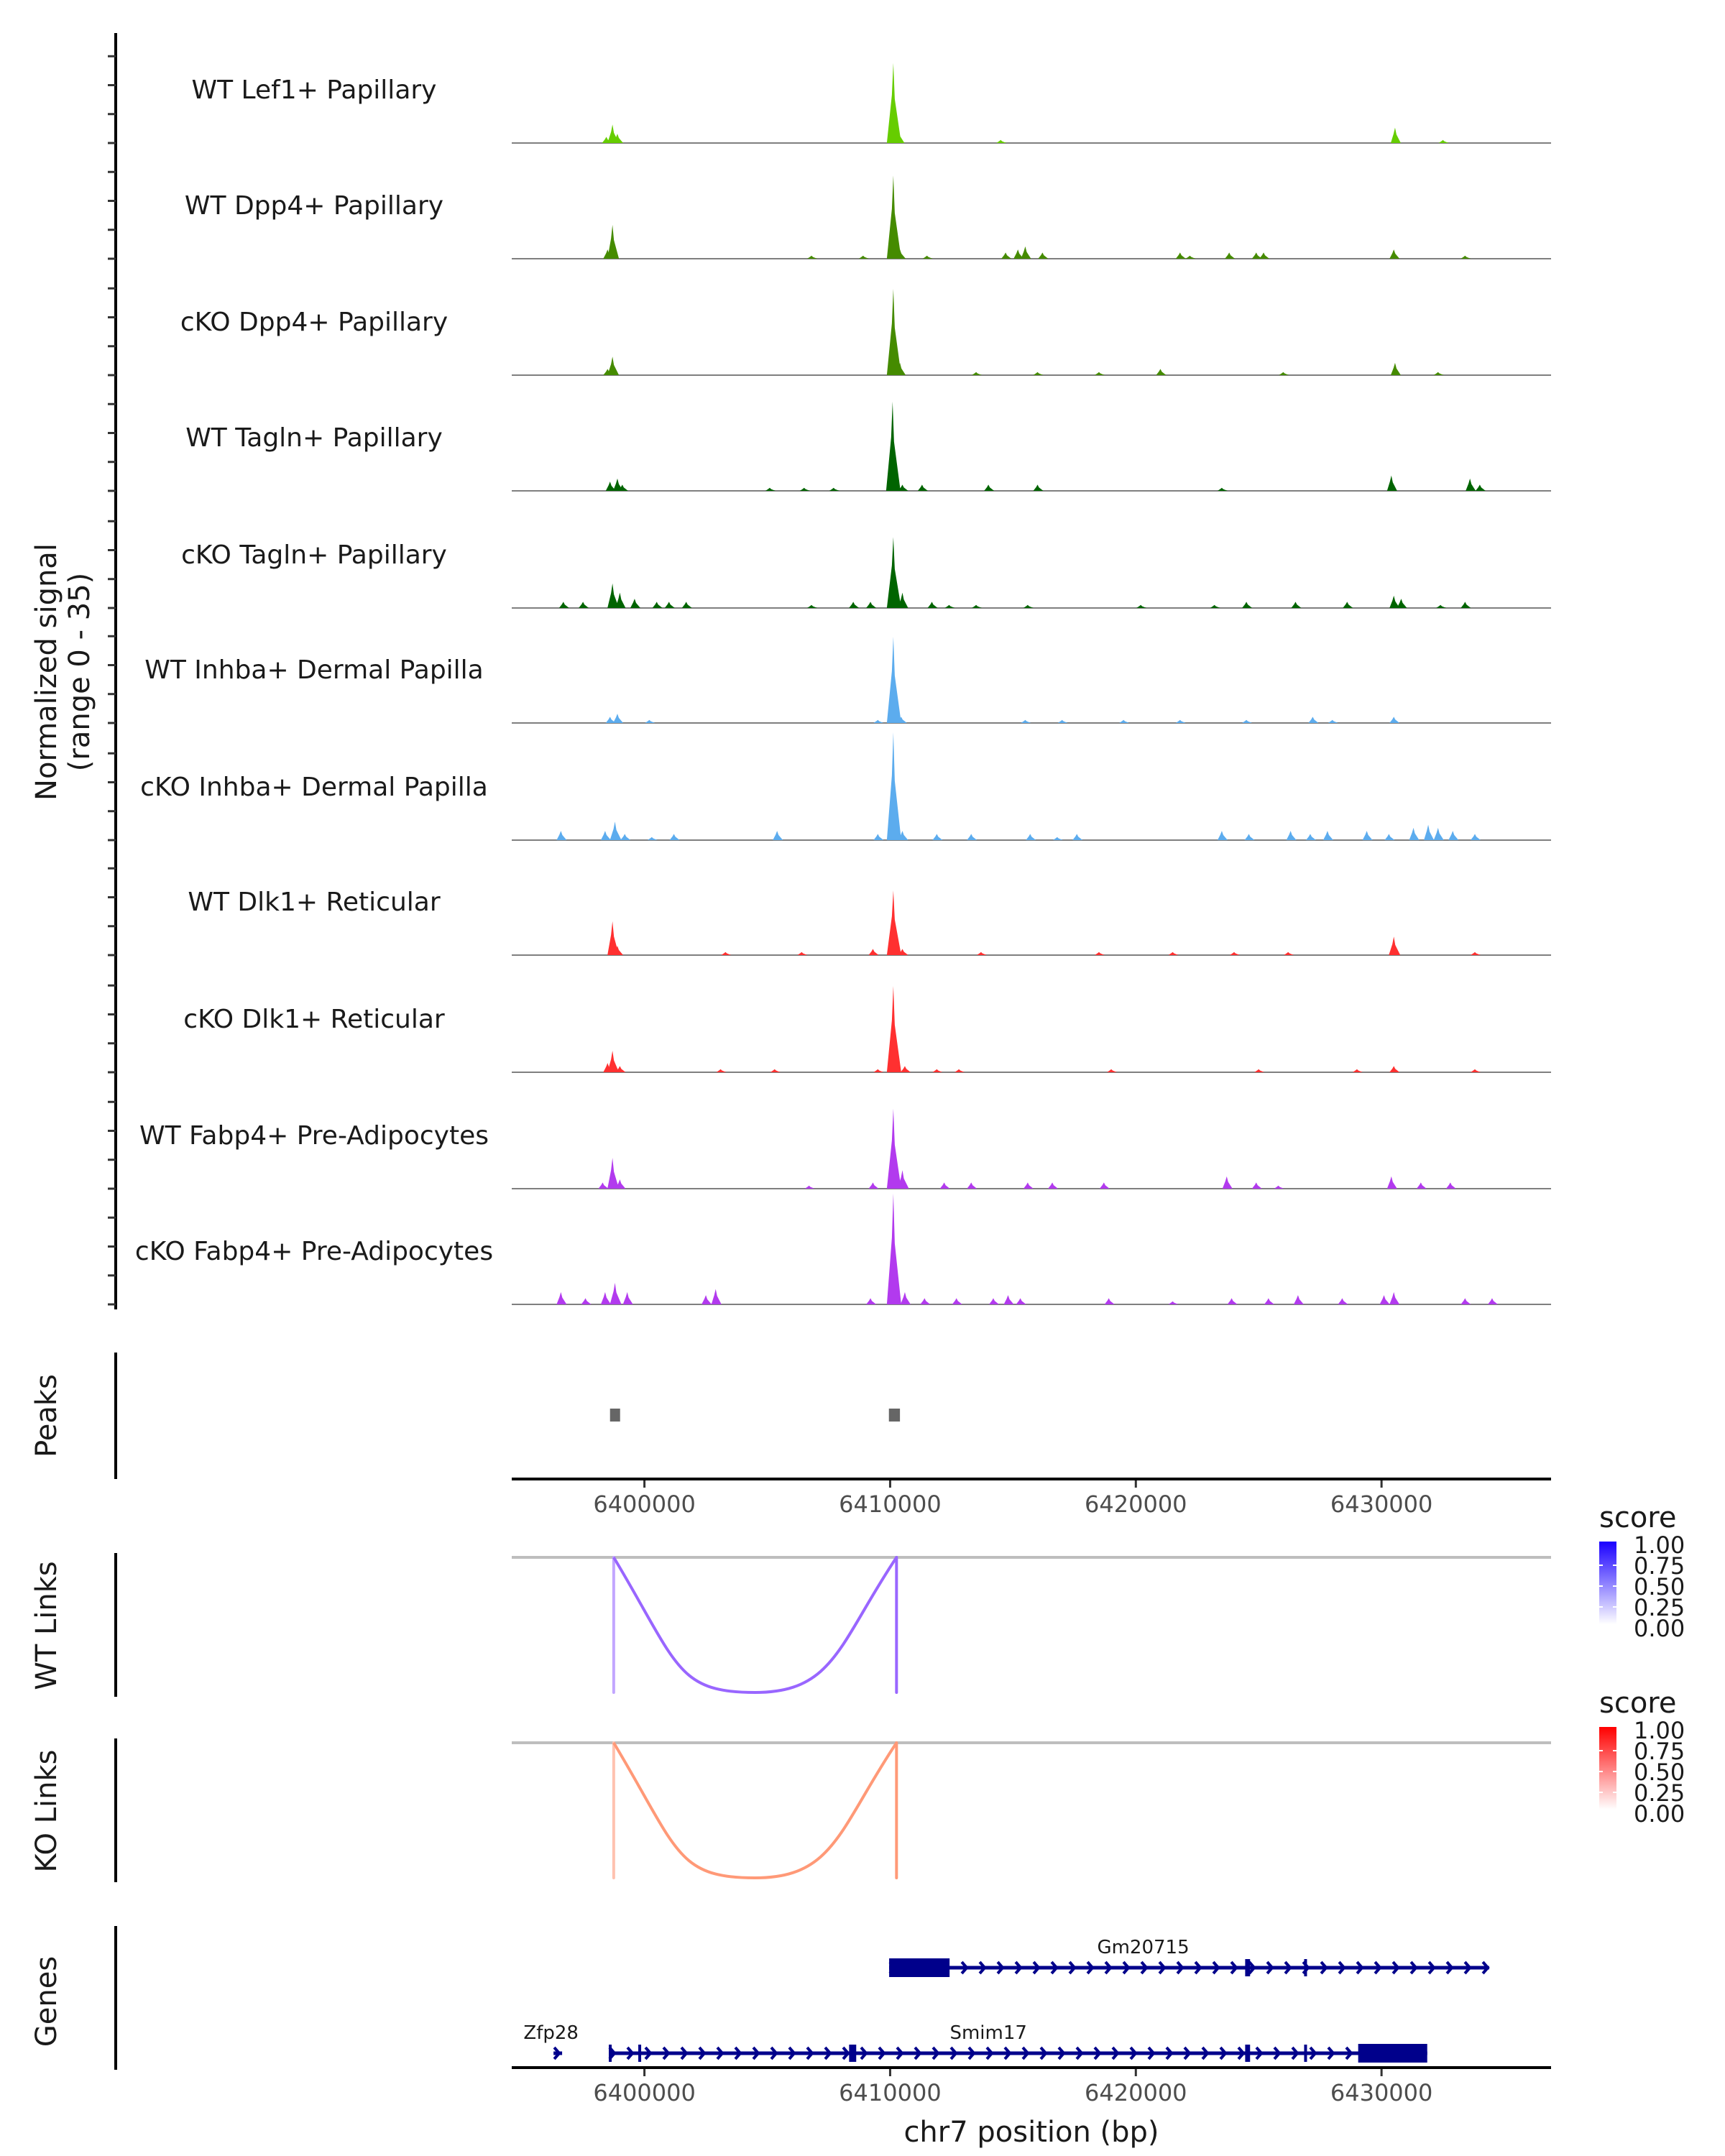  Describe the element at coordinates (1381, 1505) in the screenshot. I see `x-axis-tick-label: 6430000` at that location.